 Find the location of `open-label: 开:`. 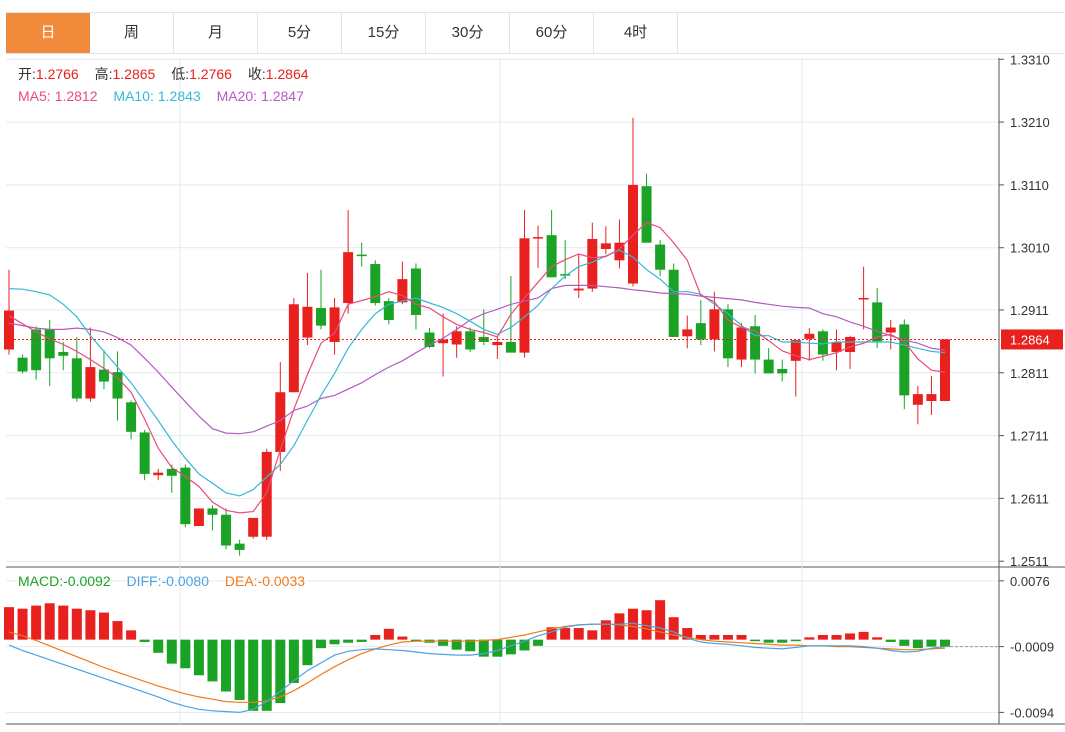

open-label: 开: is located at coordinates (27, 74).